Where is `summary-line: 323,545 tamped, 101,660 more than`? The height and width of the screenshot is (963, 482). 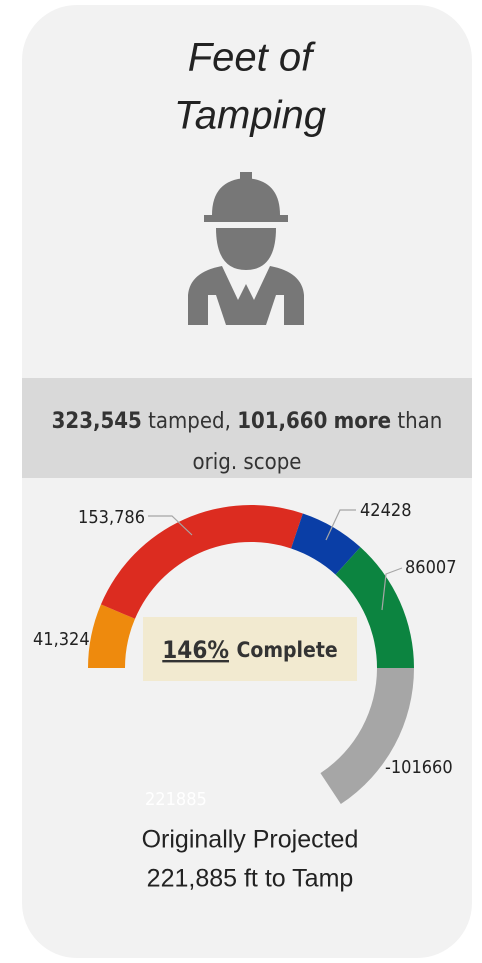 summary-line: 323,545 tamped, 101,660 more than is located at coordinates (247, 421).